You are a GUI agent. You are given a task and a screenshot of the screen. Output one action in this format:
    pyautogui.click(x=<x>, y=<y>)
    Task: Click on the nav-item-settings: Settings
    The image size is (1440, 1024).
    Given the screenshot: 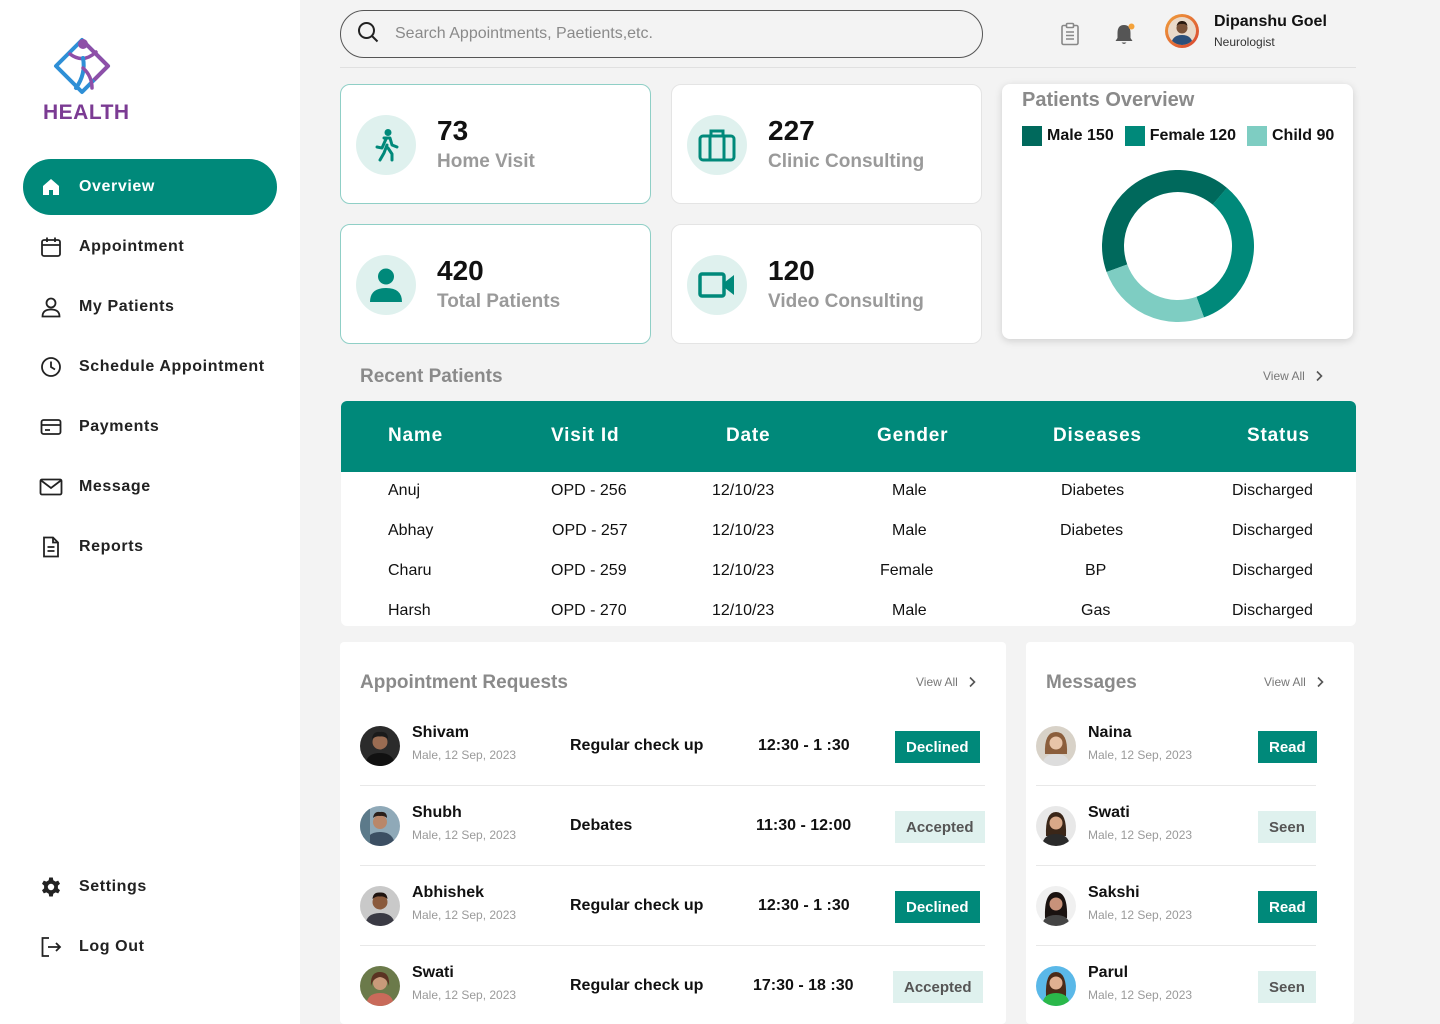 What is the action you would take?
    pyautogui.click(x=150, y=887)
    